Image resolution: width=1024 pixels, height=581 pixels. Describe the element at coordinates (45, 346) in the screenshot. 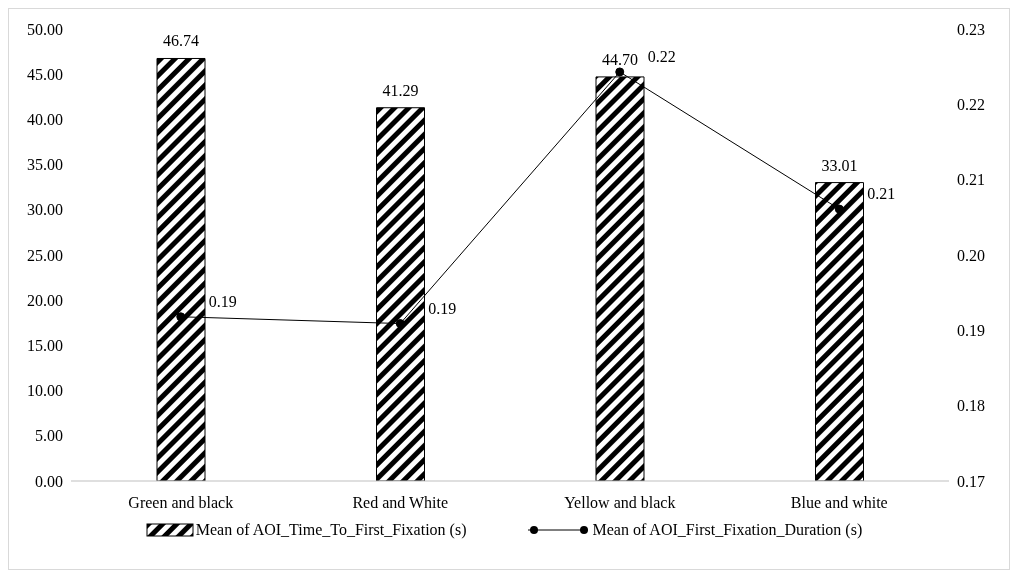

I see `y-tick-label: 15.00` at that location.